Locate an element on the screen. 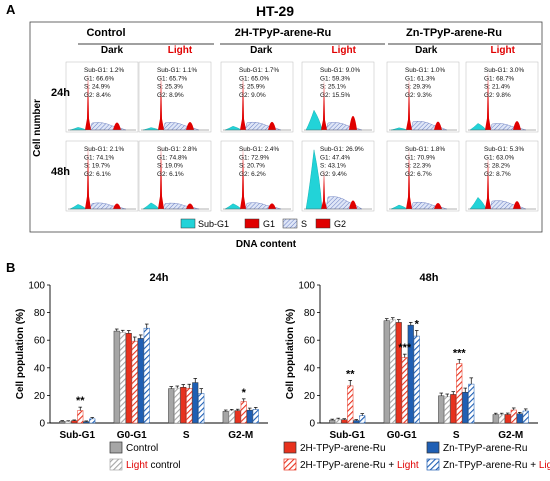 The height and width of the screenshot is (481, 550). legend-label: 2H-TPyP-arene-Ru is located at coordinates (343, 448).